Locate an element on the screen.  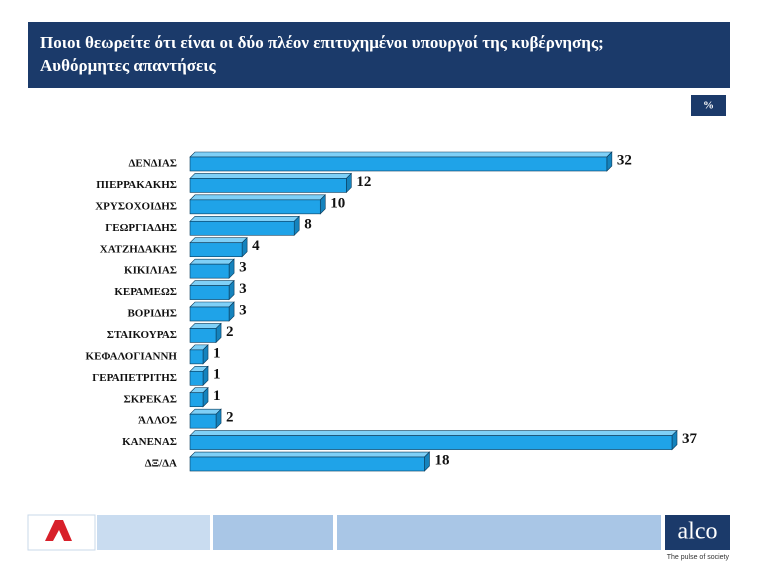
category-label: ΓΕΩΡΓΙΑΔΗΣ is located at coordinates (141, 228).